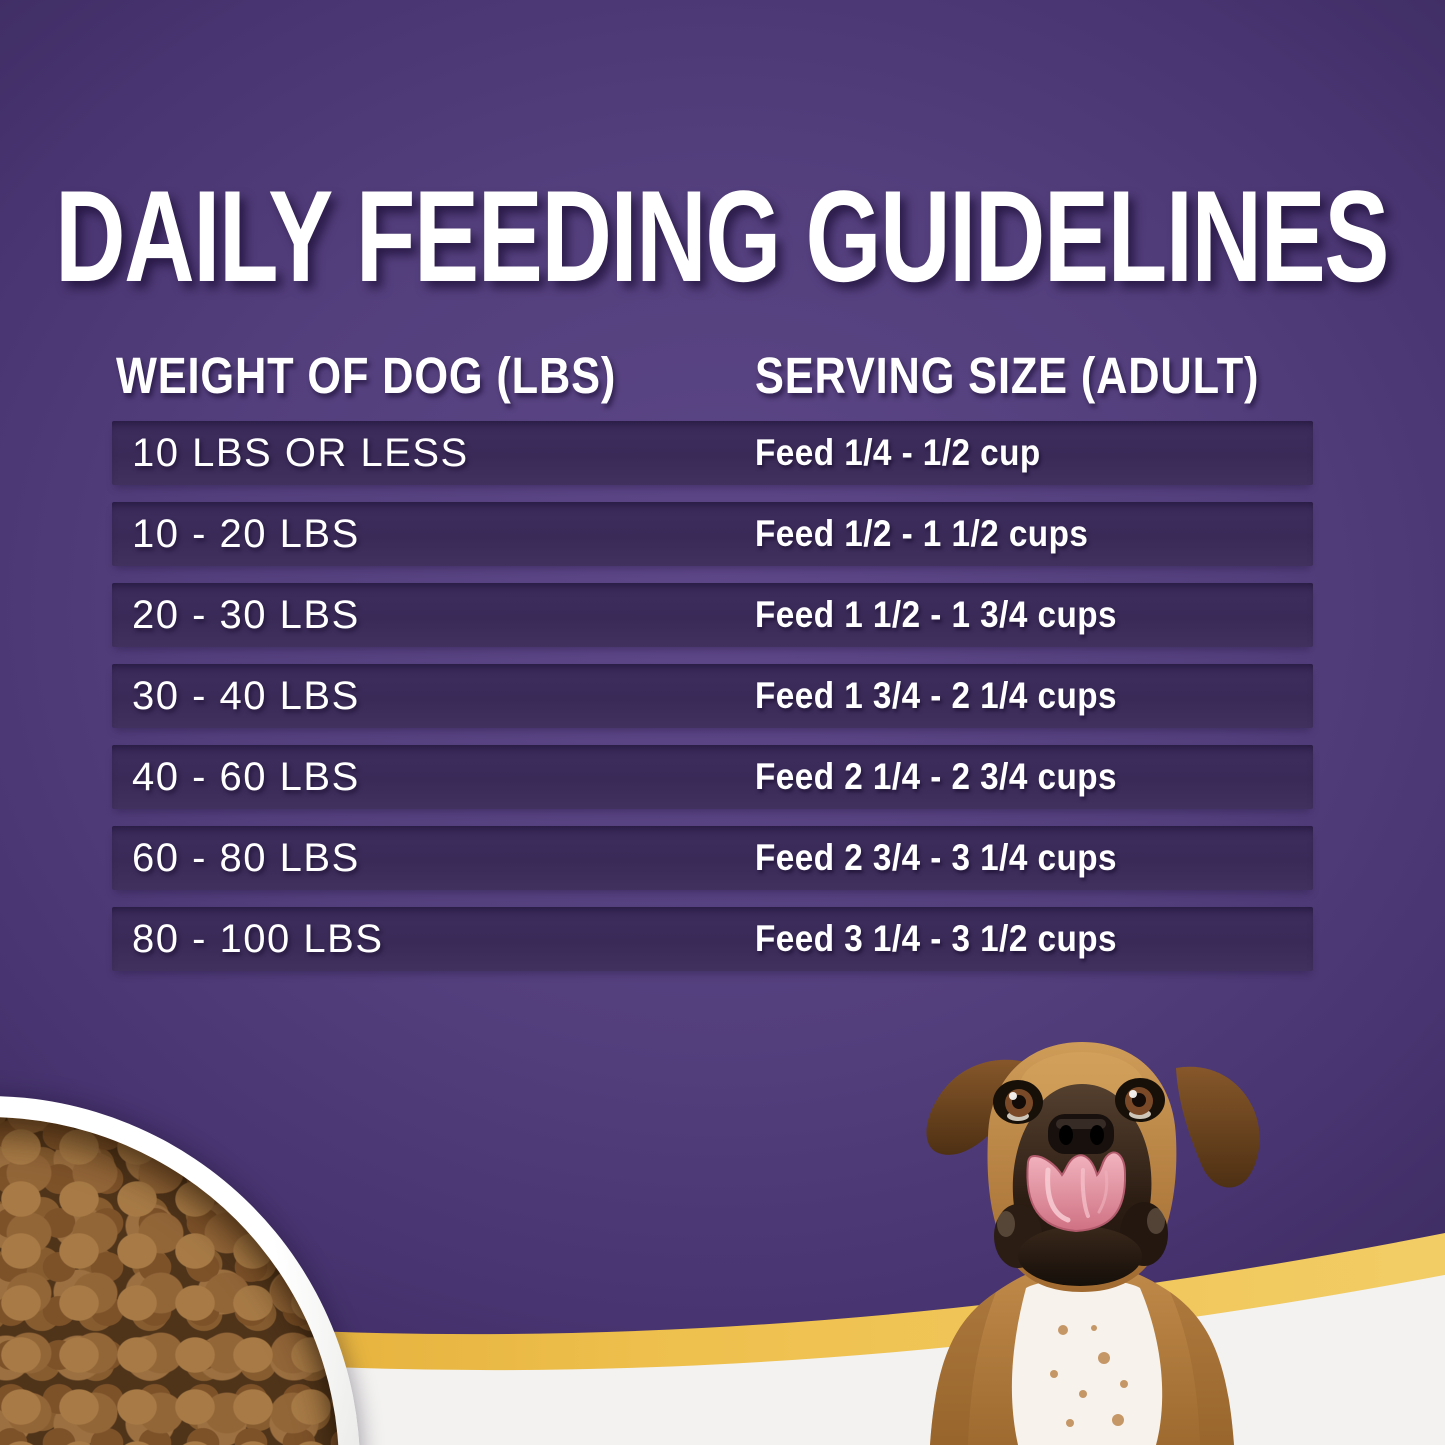 Image resolution: width=1445 pixels, height=1445 pixels. What do you see at coordinates (936, 857) in the screenshot?
I see `serving-cell: Feed 2 3/4 - 3 1/4 cups` at bounding box center [936, 857].